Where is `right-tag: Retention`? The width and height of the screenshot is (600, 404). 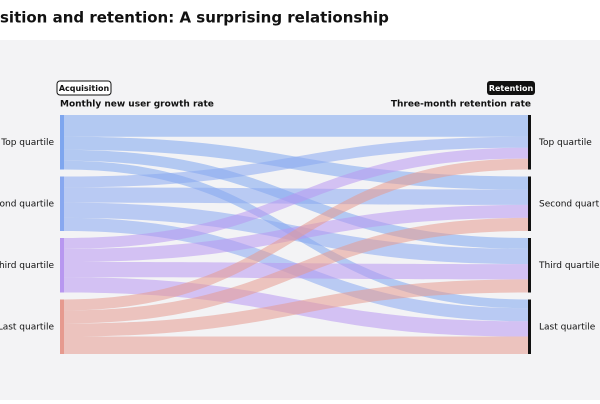 right-tag: Retention is located at coordinates (511, 88).